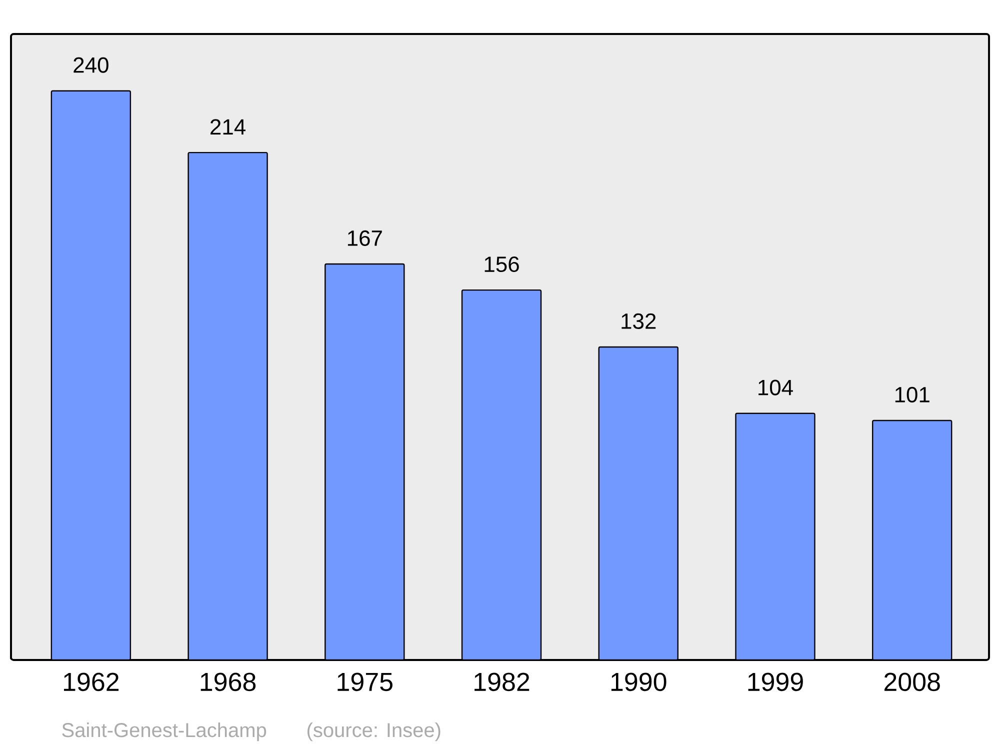  What do you see at coordinates (91, 65) in the screenshot?
I see `data-label: 240` at bounding box center [91, 65].